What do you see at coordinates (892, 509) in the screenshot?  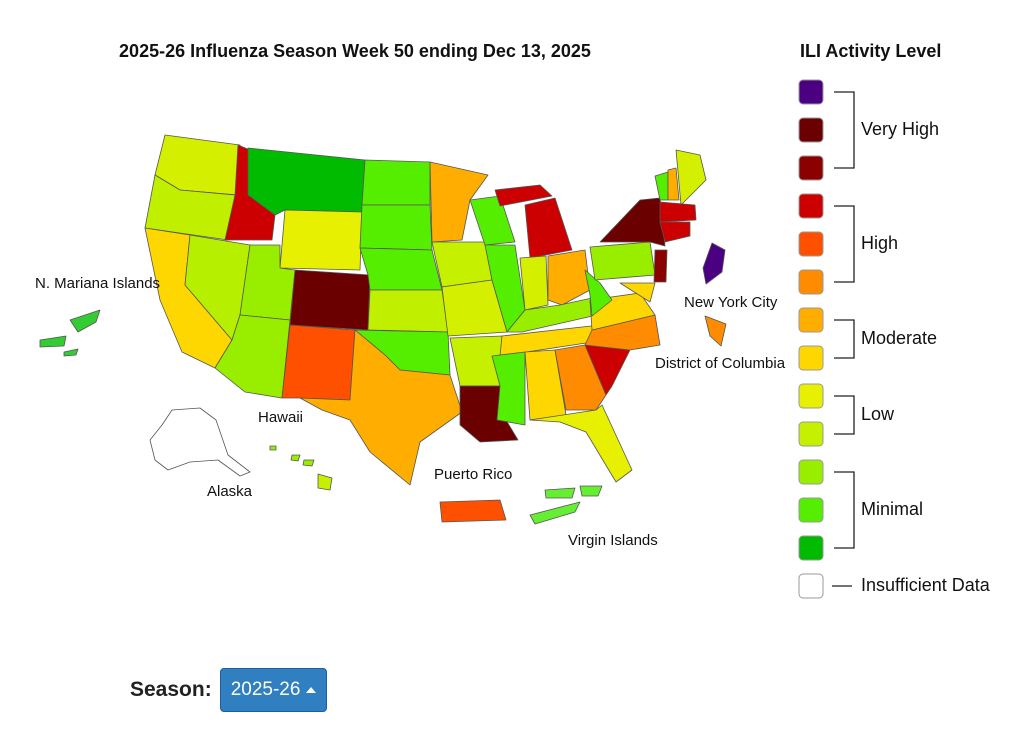 I see `legend-label: Minimal` at bounding box center [892, 509].